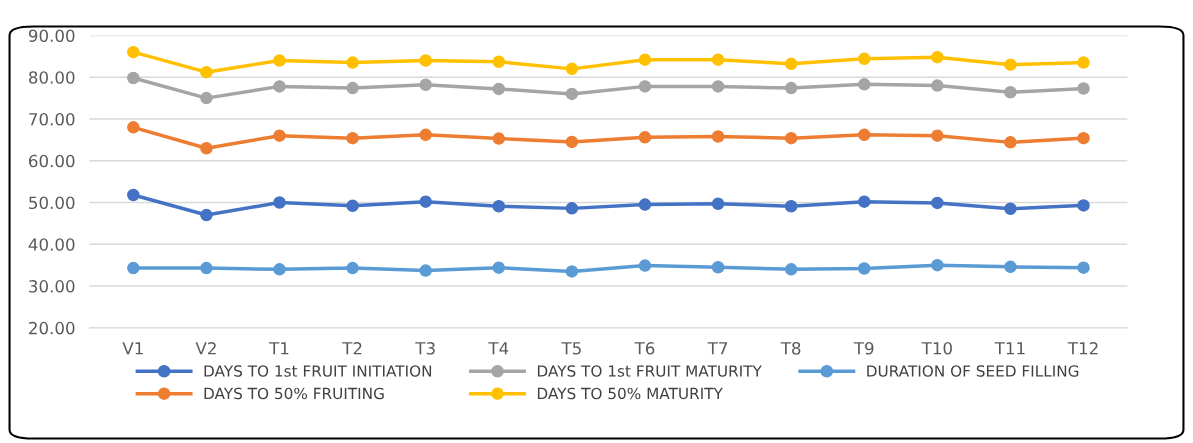  I want to click on x-tick-label: T4, so click(498, 348).